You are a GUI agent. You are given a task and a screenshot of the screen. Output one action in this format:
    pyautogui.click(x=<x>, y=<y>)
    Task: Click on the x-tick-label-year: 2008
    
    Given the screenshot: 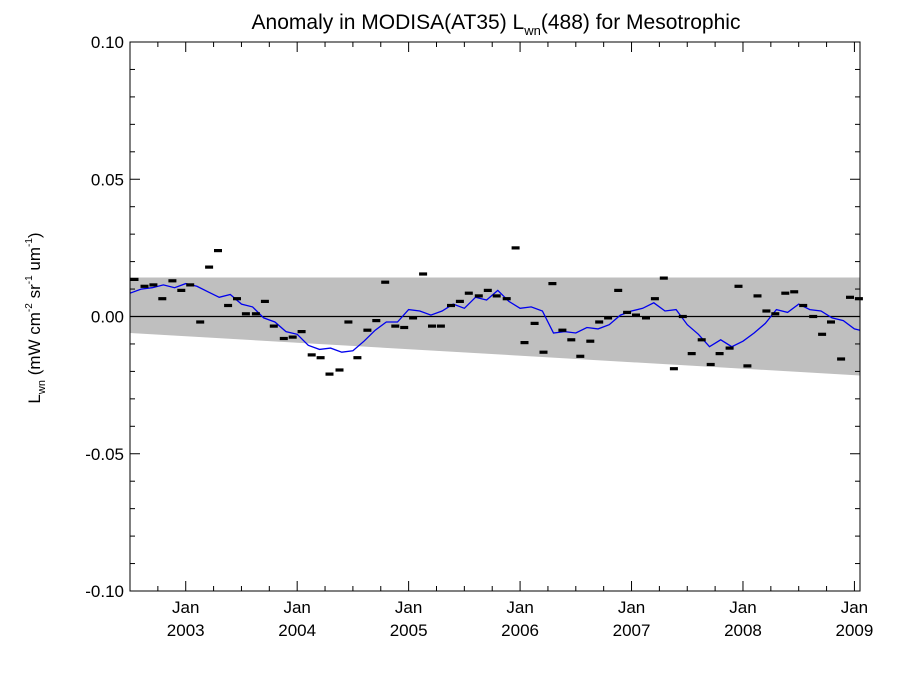 What is the action you would take?
    pyautogui.click(x=743, y=630)
    